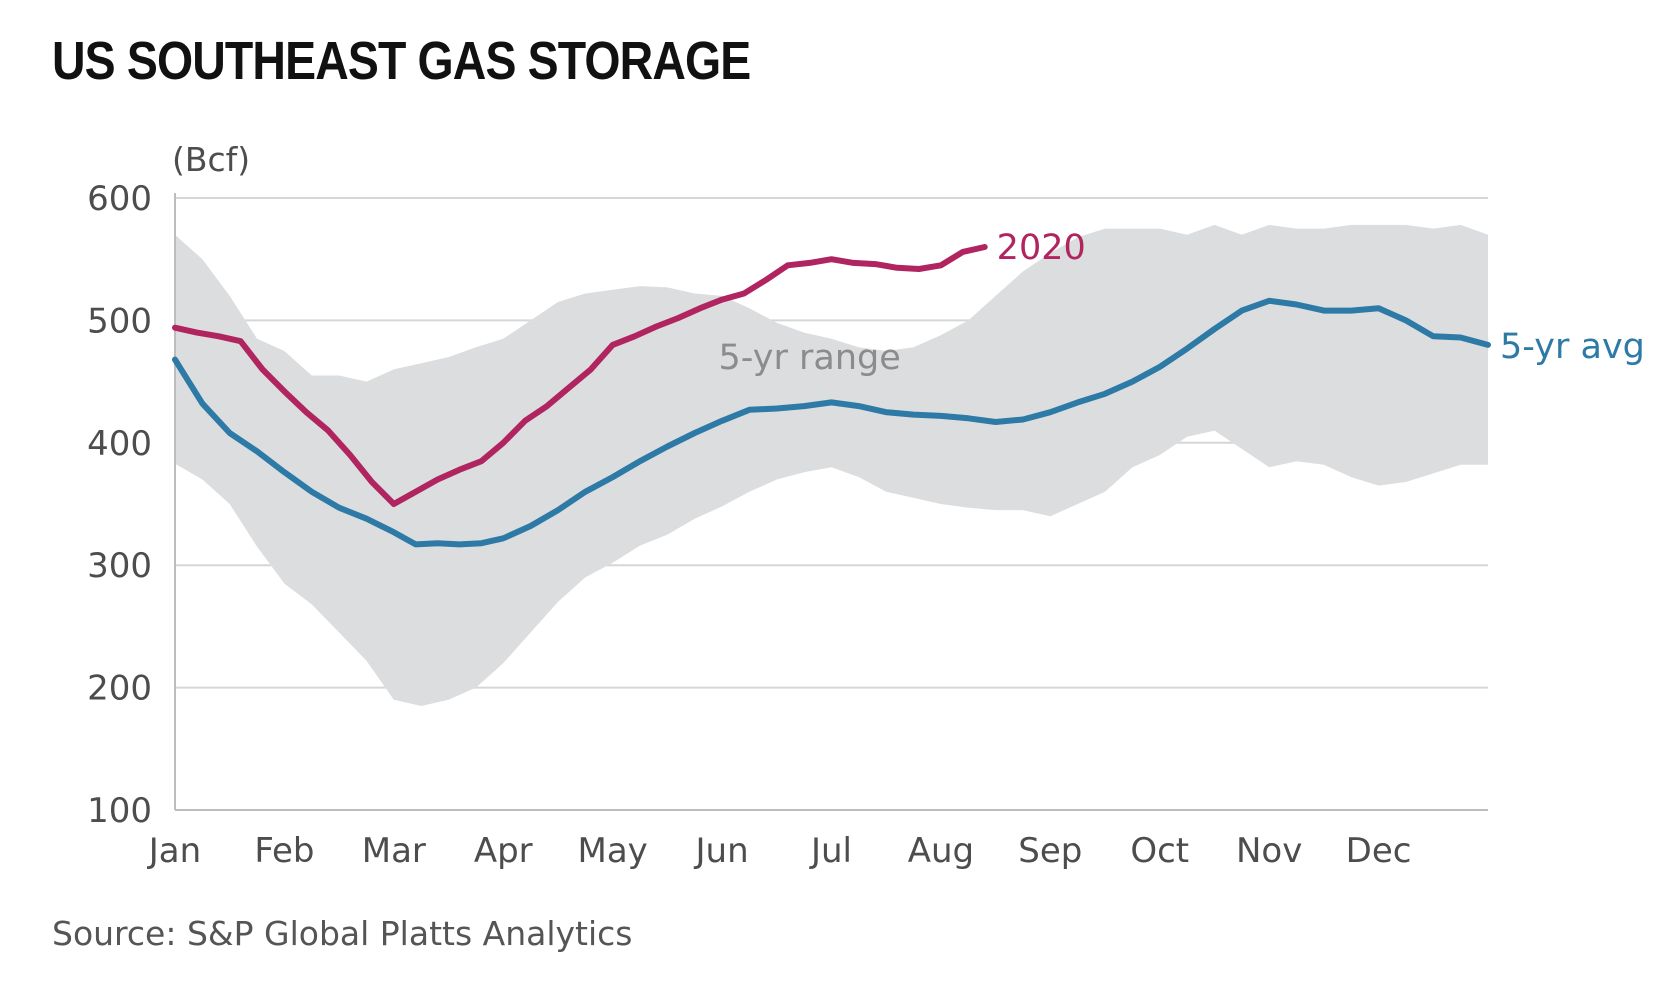  What do you see at coordinates (1050, 851) in the screenshot?
I see `x-tick-label-sep: Sep` at bounding box center [1050, 851].